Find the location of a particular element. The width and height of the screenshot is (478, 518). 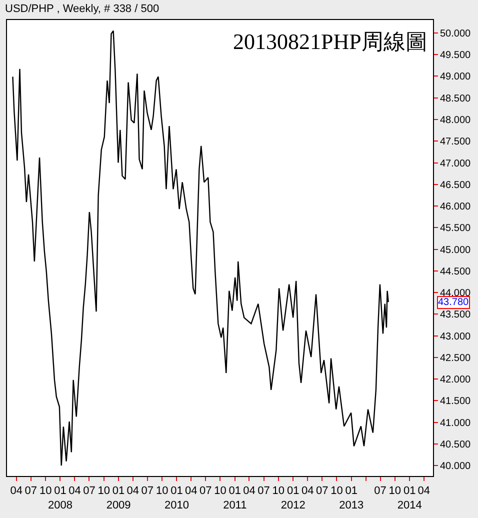

y-tick-label: 44.500 is located at coordinates (456, 272).